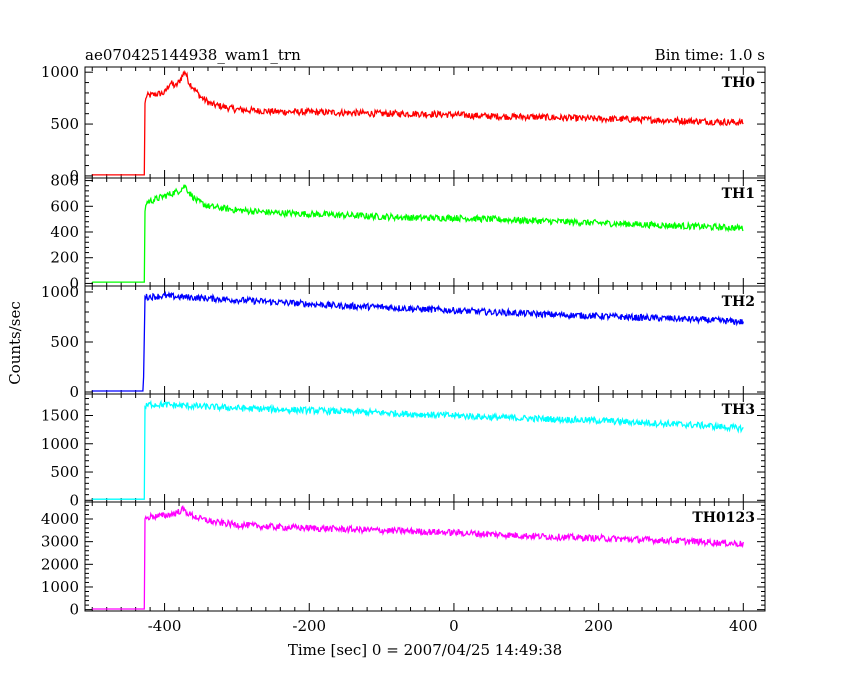  What do you see at coordinates (15, 343) in the screenshot?
I see `y-axis-label: Counts/sec` at bounding box center [15, 343].